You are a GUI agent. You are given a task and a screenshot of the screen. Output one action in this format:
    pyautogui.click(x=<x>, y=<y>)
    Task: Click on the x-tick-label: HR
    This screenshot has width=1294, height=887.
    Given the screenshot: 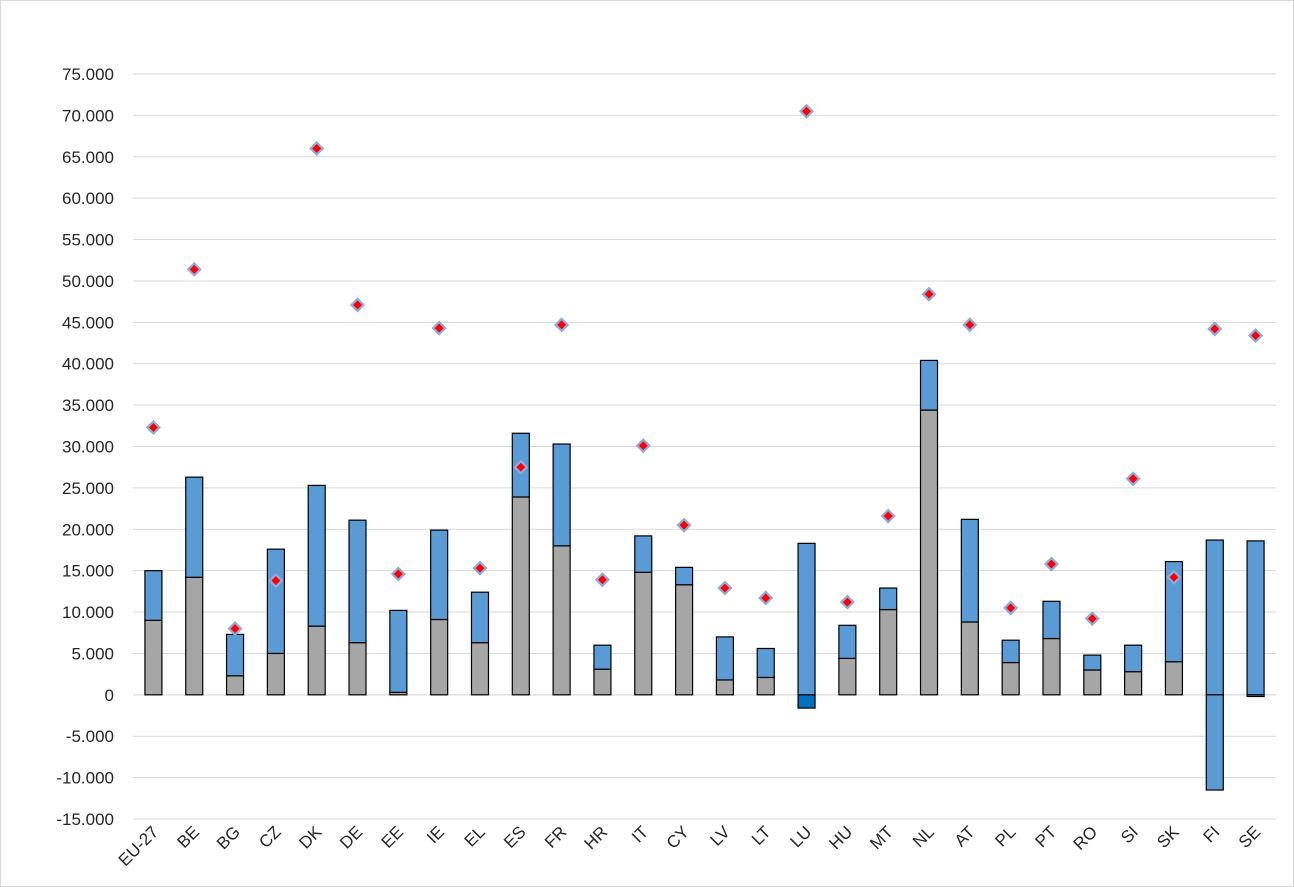 What is the action you would take?
    pyautogui.click(x=595, y=837)
    